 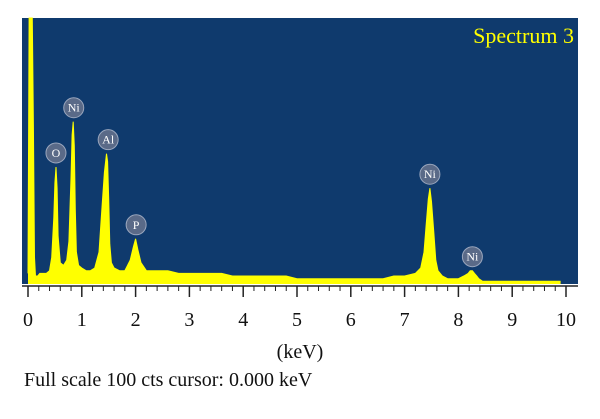 I want to click on x-tick-label: 3, so click(x=189, y=320).